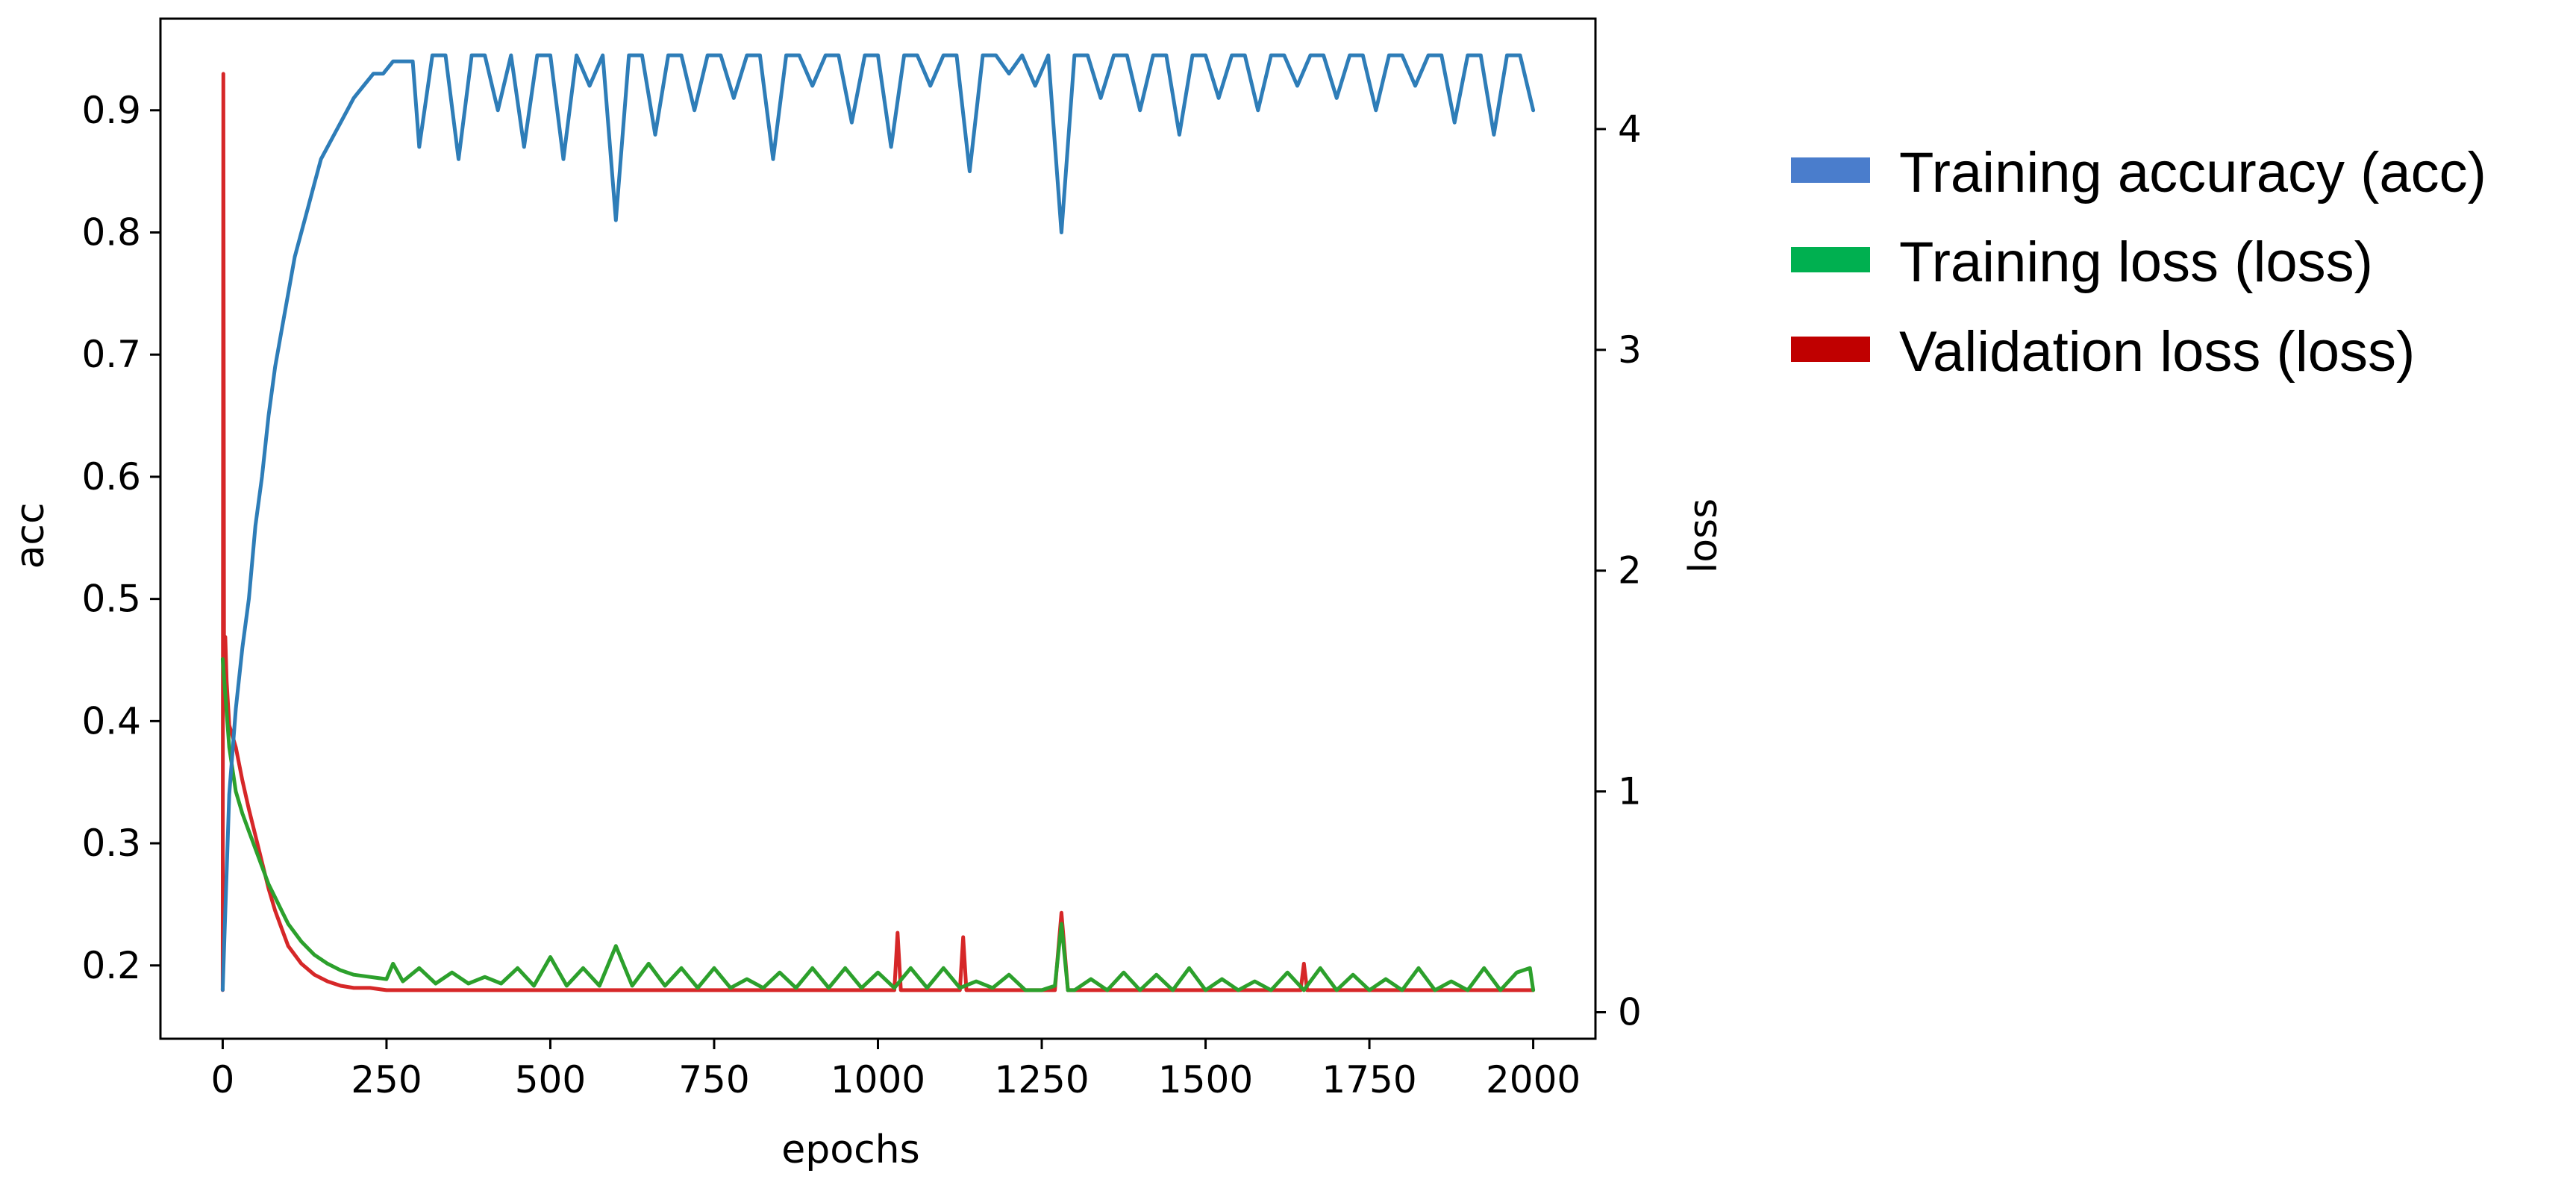 This screenshot has height=1185, width=2576. Describe the element at coordinates (1041, 1079) in the screenshot. I see `x-tick-label: 1250` at that location.